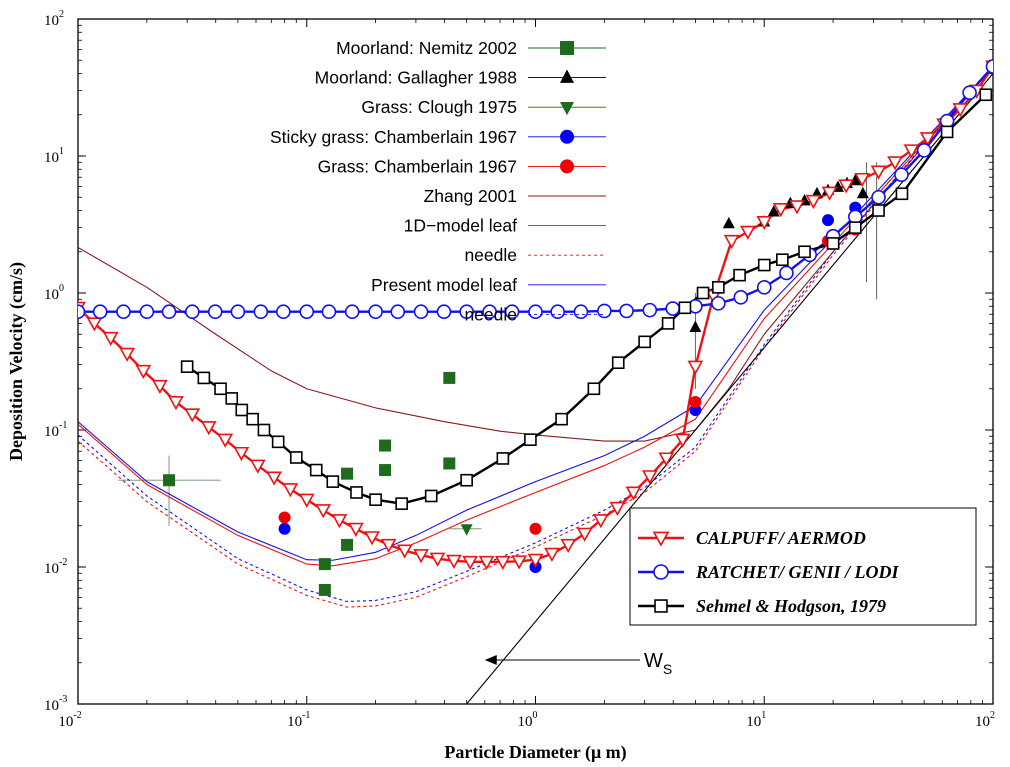  Describe the element at coordinates (54, 156) in the screenshot. I see `y-tick-label: 10¹` at that location.